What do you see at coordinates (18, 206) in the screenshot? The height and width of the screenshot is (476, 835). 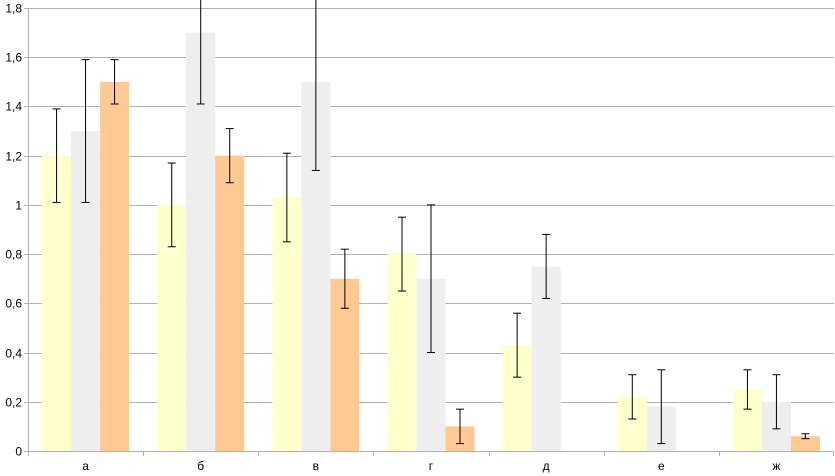 I see `y-tick-label: 1` at bounding box center [18, 206].